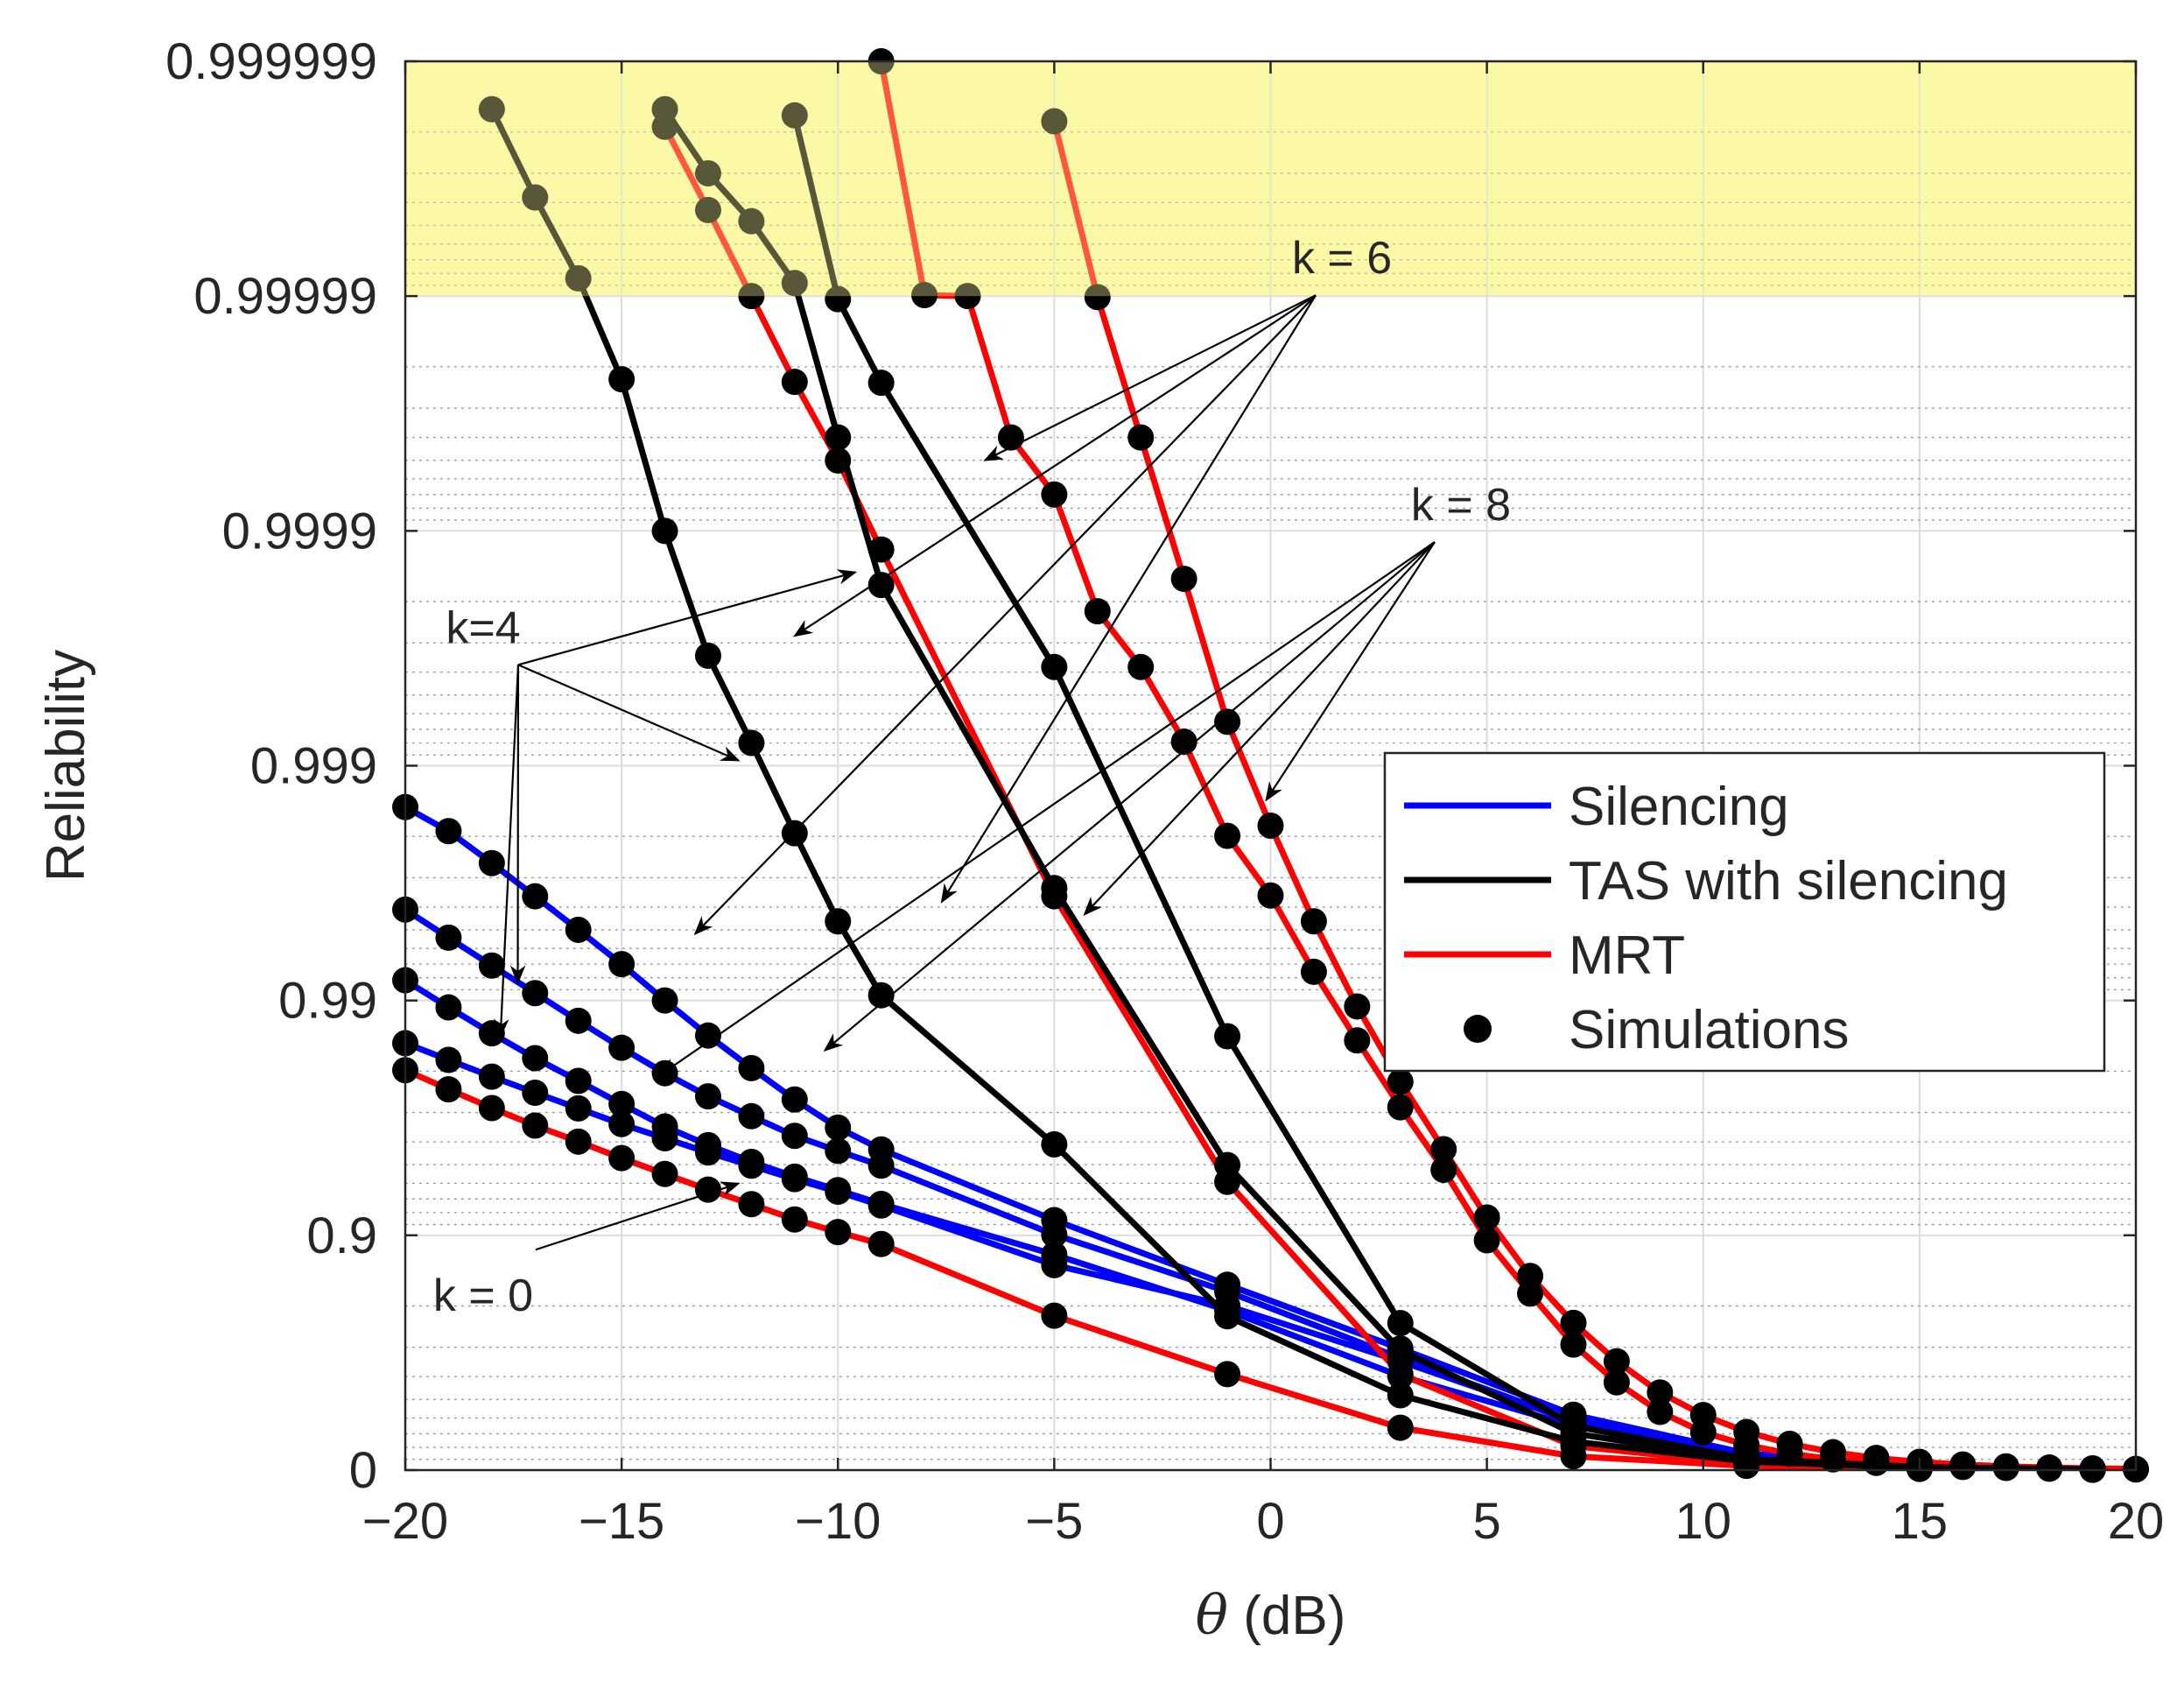  Describe the element at coordinates (1270, 1521) in the screenshot. I see `x-tick-label: 0` at that location.